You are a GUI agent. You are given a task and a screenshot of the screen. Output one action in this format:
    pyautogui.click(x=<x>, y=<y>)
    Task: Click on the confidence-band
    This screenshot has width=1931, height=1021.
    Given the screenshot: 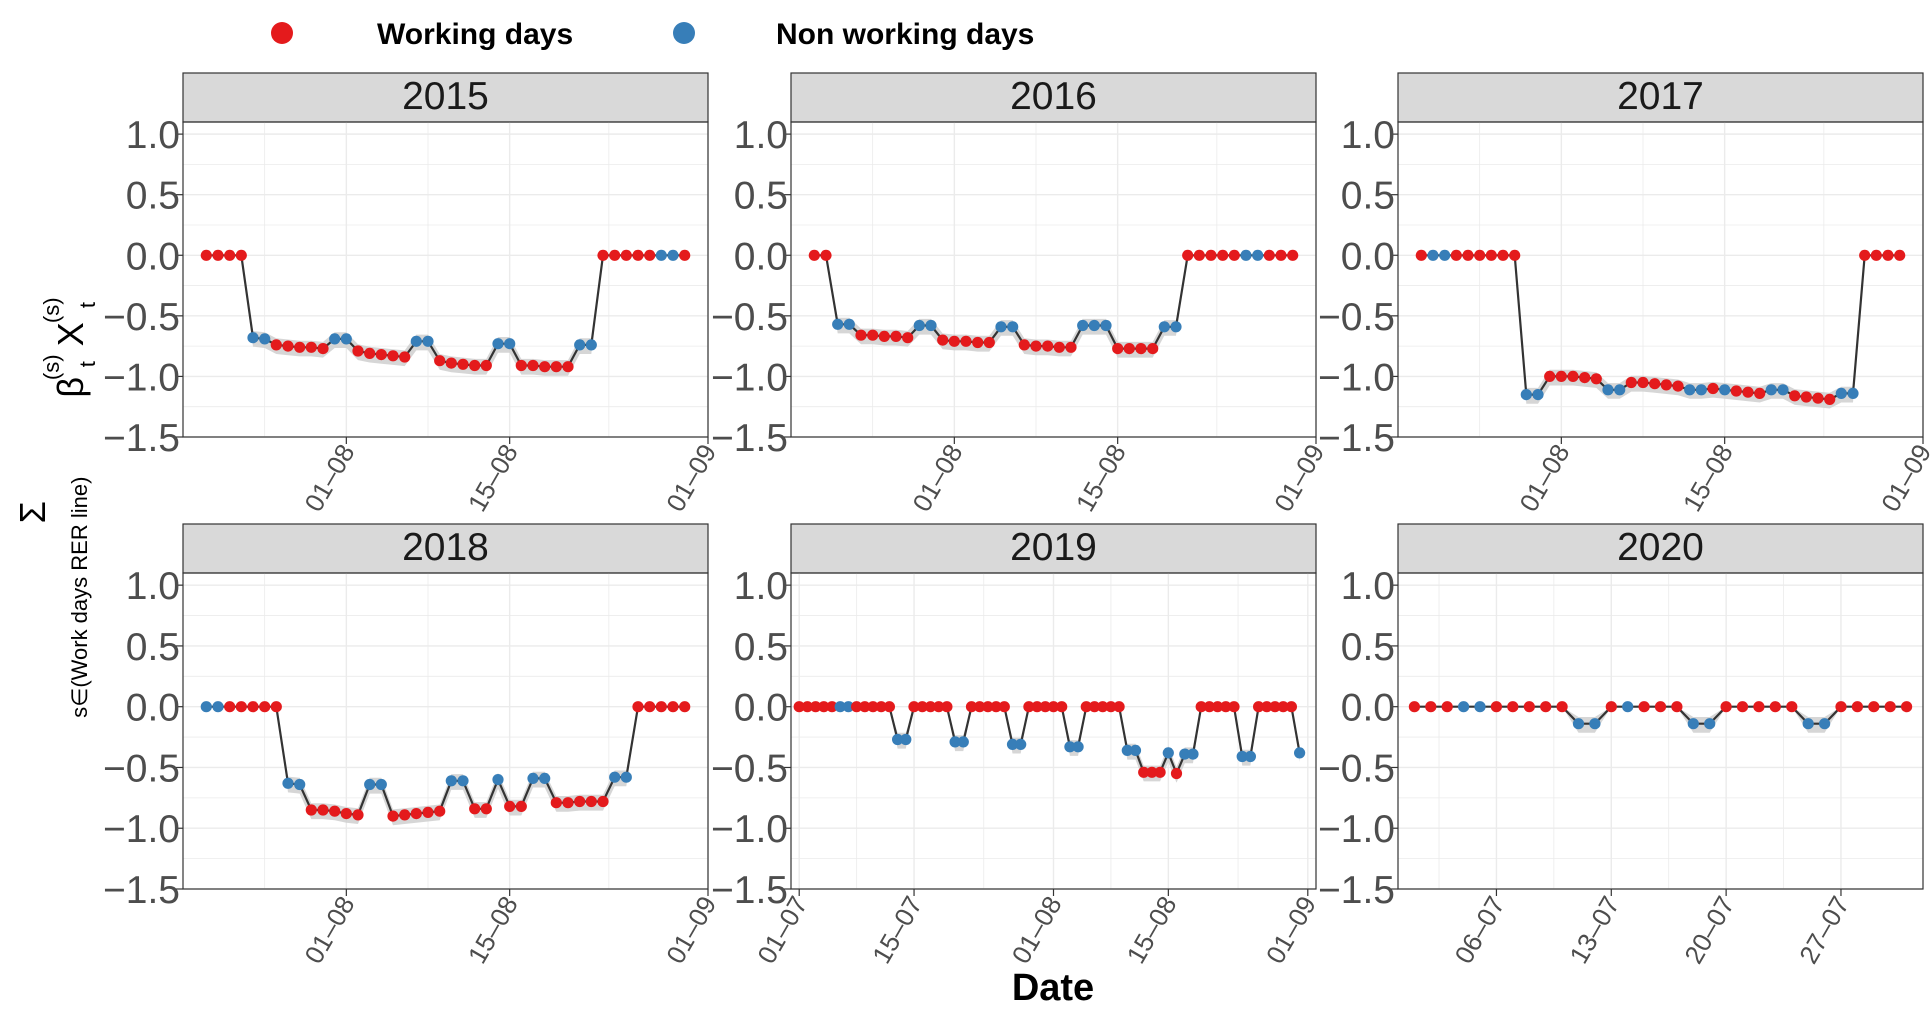 What is the action you would take?
    pyautogui.click(x=1049, y=744)
    